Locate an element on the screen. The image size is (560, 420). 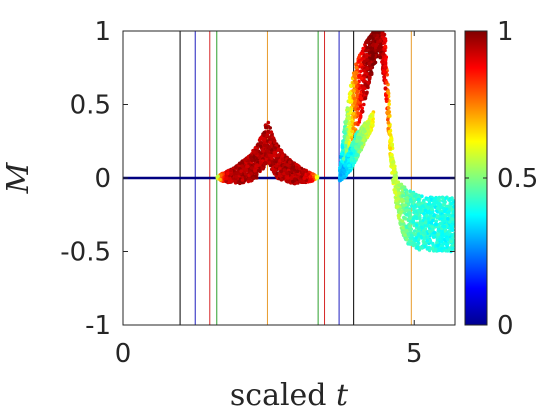
colorbar-tick-label: 0 is located at coordinates (505, 326).